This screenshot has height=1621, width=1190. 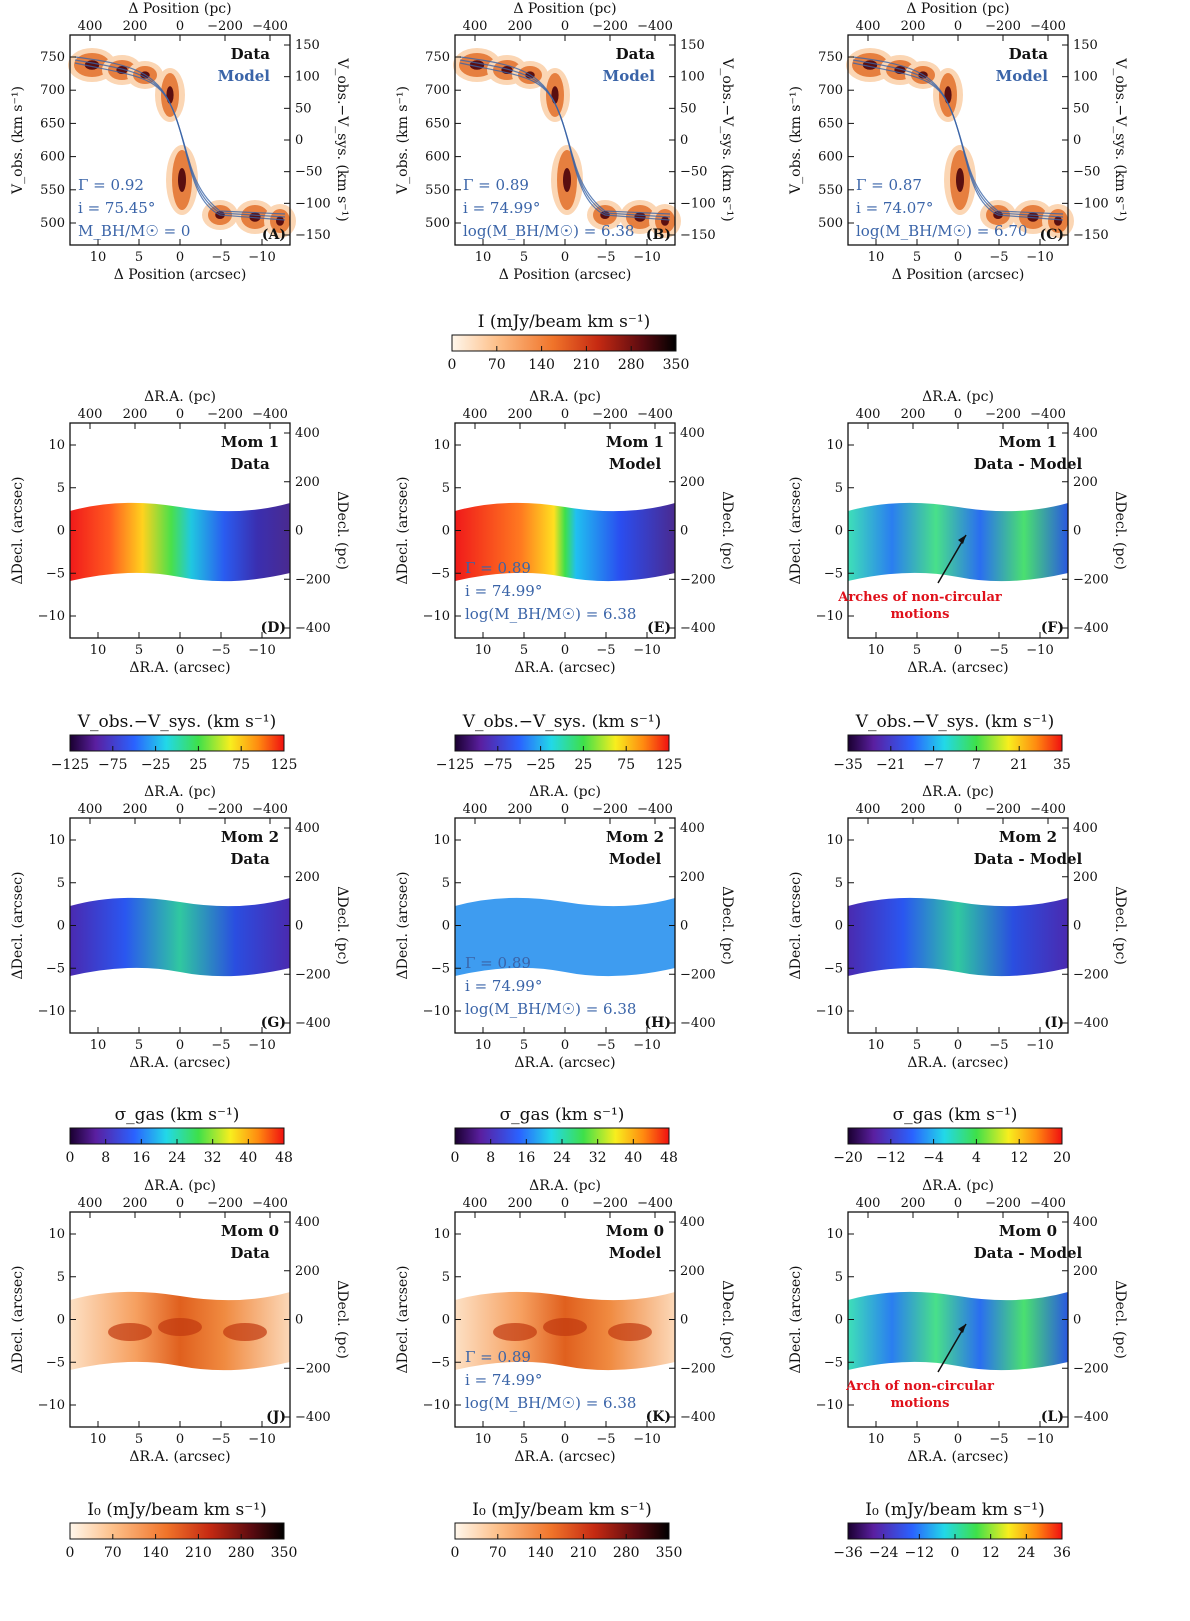 What do you see at coordinates (550, 614) in the screenshot?
I see `fit-parameter: log(M_BH/M☉) = 6.38` at bounding box center [550, 614].